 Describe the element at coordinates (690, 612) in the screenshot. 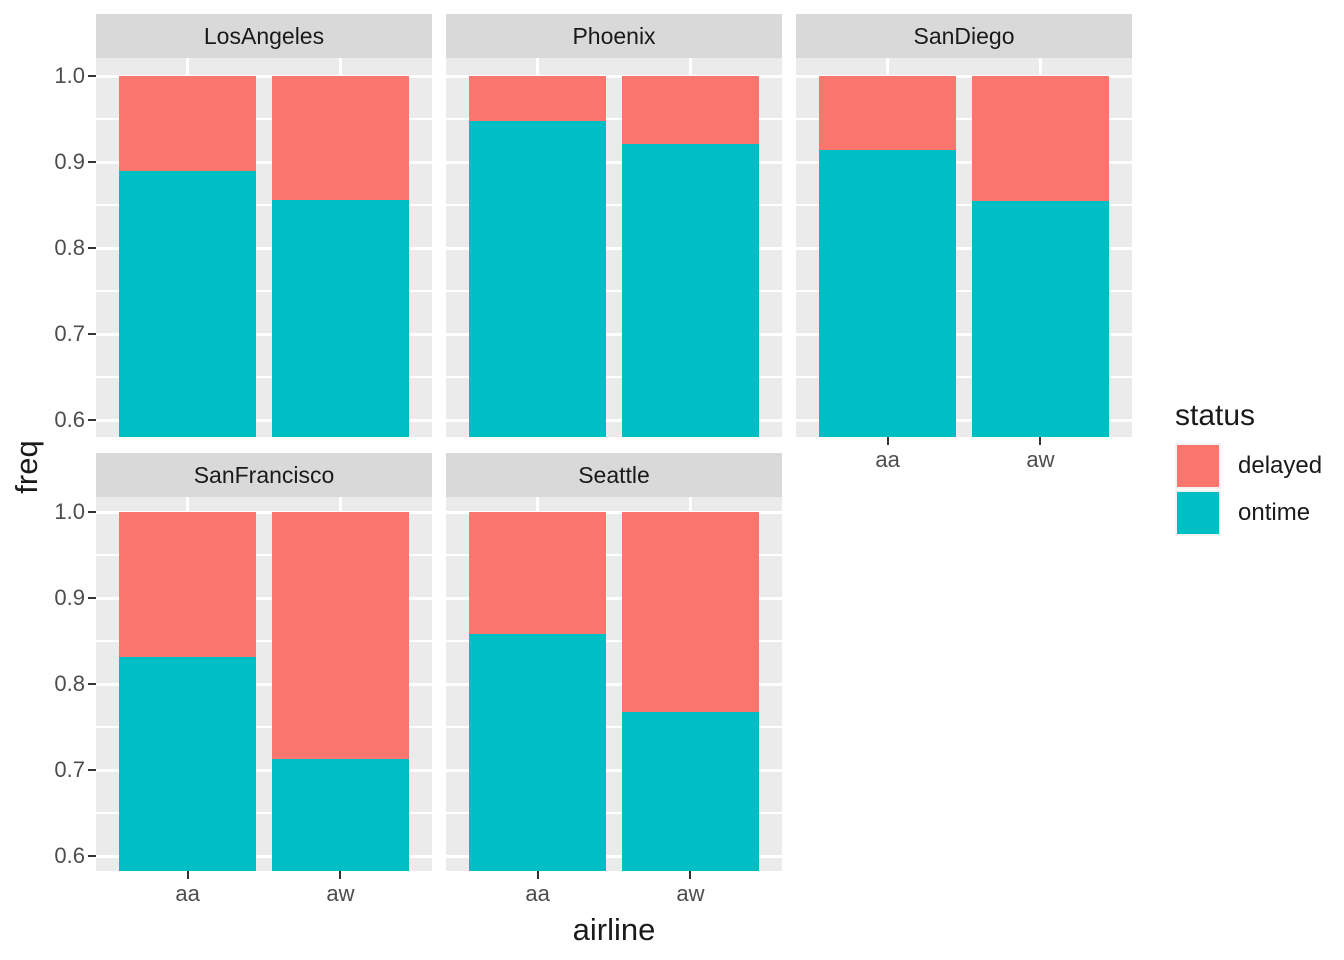

I see `bar-seattle-aw-delayed` at that location.